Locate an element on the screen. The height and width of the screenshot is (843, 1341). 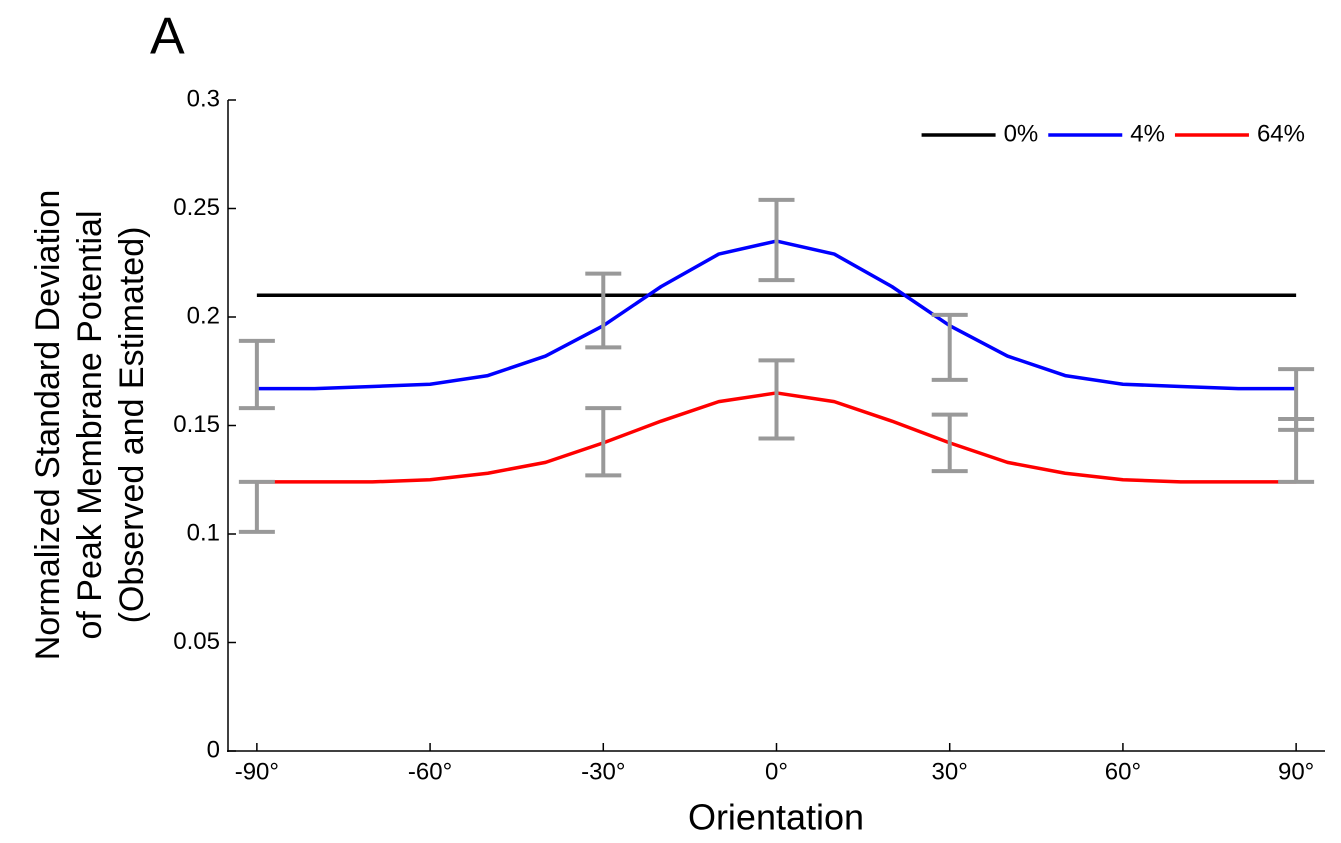
x-tick-label: -60° is located at coordinates (430, 771).